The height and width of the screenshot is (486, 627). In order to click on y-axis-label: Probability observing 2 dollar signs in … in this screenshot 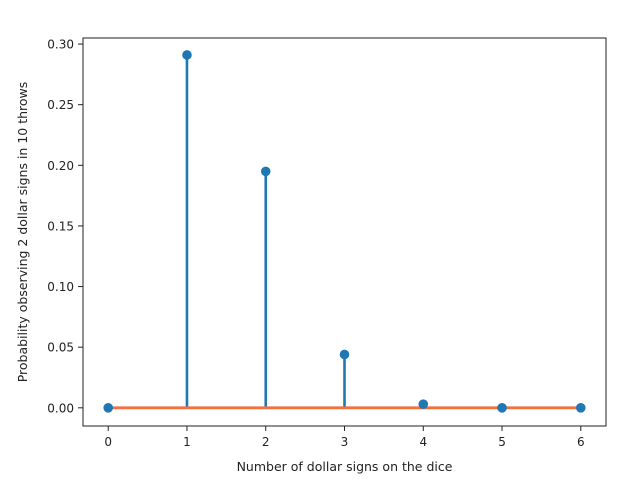, I will do `click(22, 232)`.